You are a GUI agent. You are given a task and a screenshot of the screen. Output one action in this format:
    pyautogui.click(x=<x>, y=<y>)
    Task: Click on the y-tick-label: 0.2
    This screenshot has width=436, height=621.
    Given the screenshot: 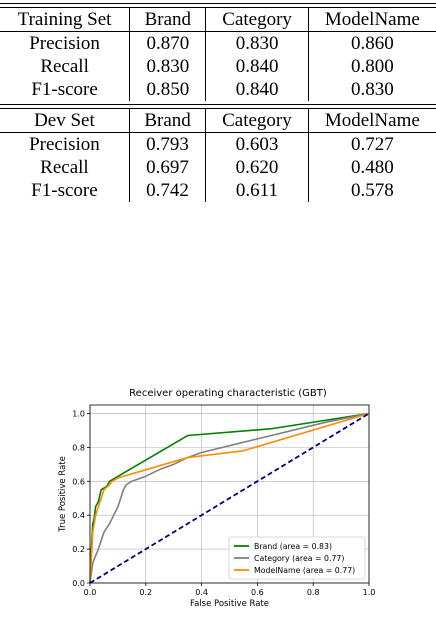 What is the action you would take?
    pyautogui.click(x=78, y=549)
    